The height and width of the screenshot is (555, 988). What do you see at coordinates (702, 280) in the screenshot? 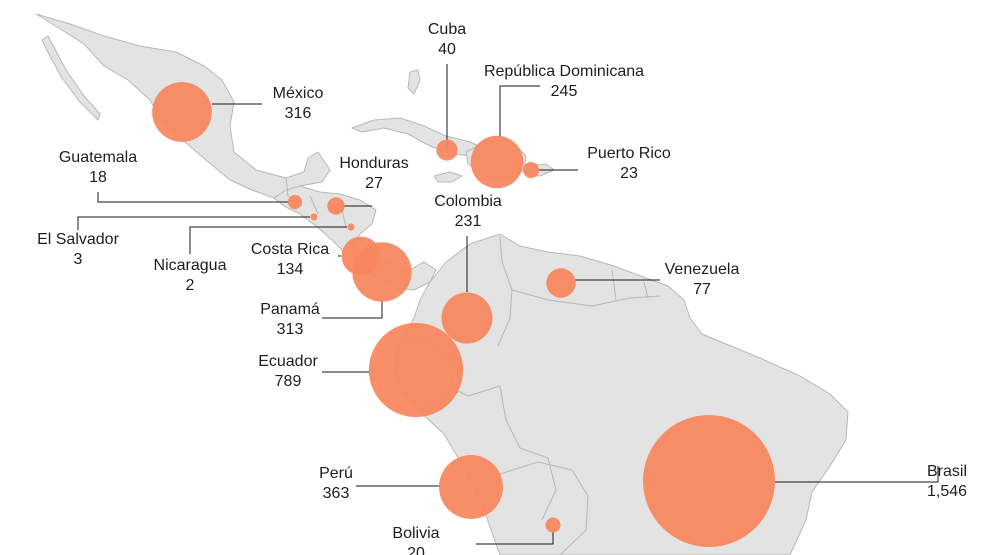
I see `label-venezuela: Venezuela 77` at bounding box center [702, 280].